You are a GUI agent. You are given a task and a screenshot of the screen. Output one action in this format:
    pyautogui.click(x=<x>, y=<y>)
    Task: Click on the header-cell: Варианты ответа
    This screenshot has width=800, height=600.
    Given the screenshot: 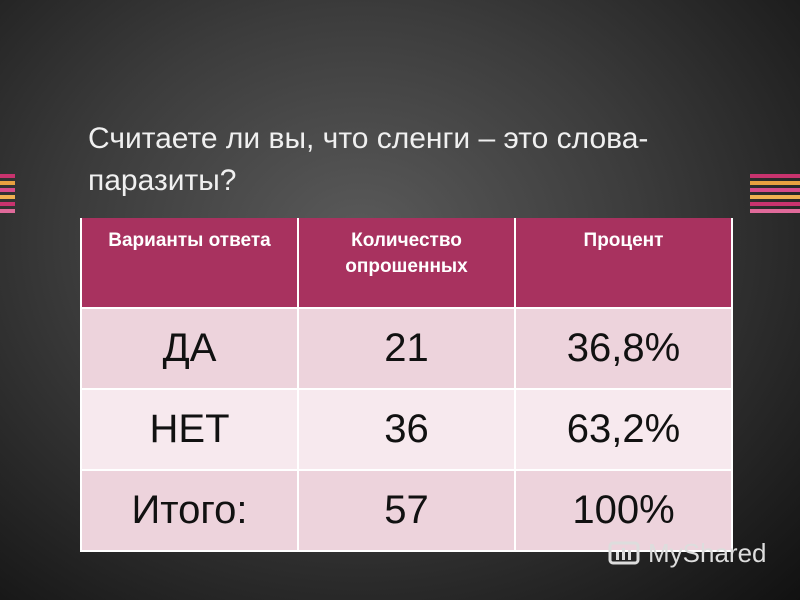 What is the action you would take?
    pyautogui.click(x=189, y=263)
    